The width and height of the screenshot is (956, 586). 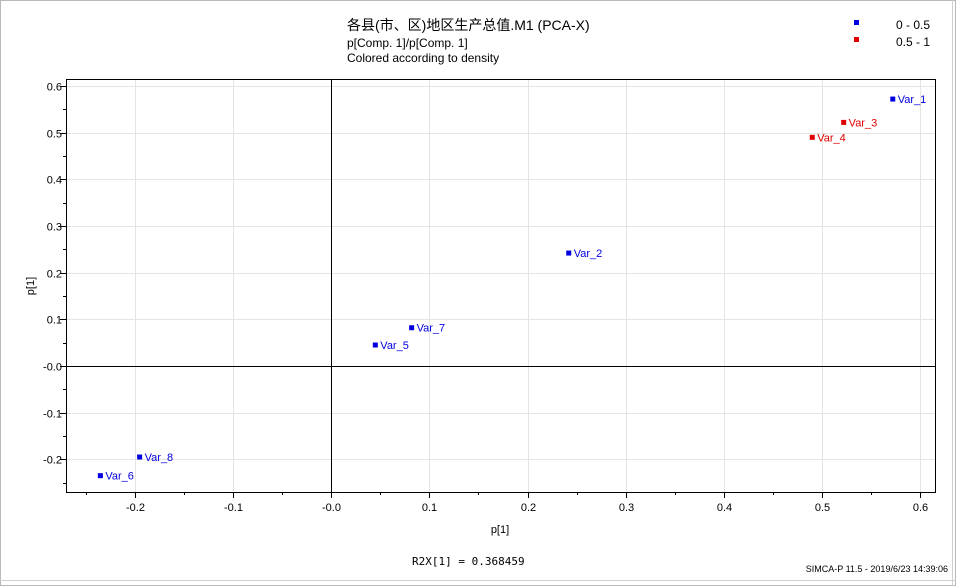 I want to click on y-axis: 0.6 0.5 0.4 0.3 0.2 0.1 -0.0 -0.1 -0.2, so click(x=54, y=283).